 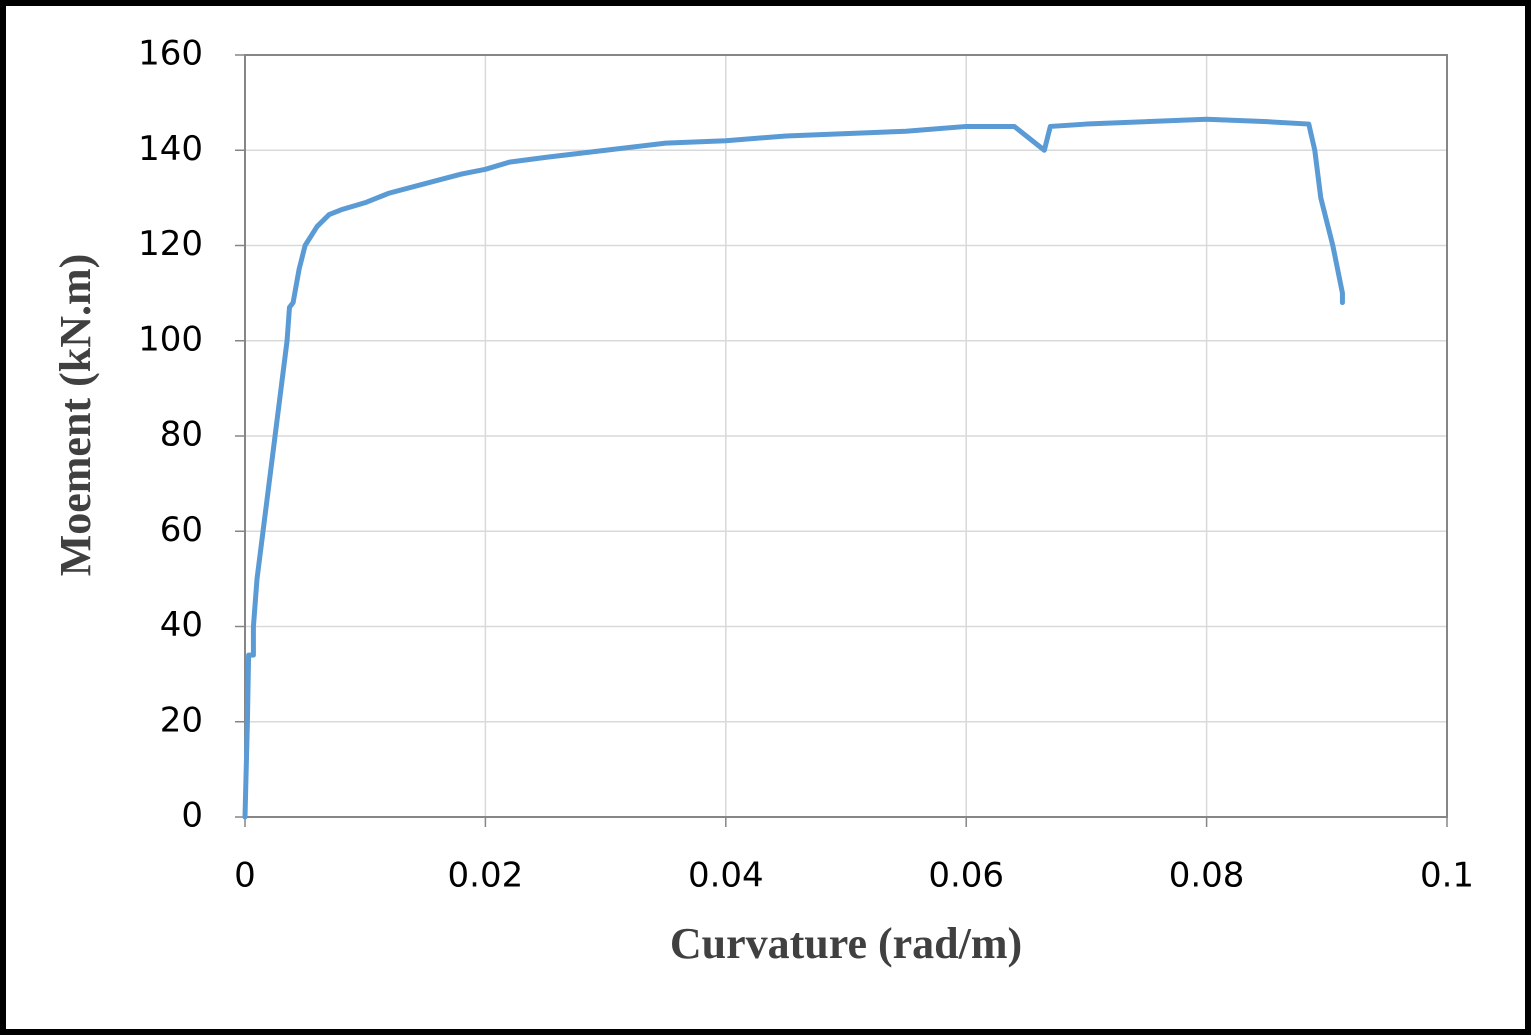 I want to click on x-tick-label: 0.04, so click(x=726, y=876).